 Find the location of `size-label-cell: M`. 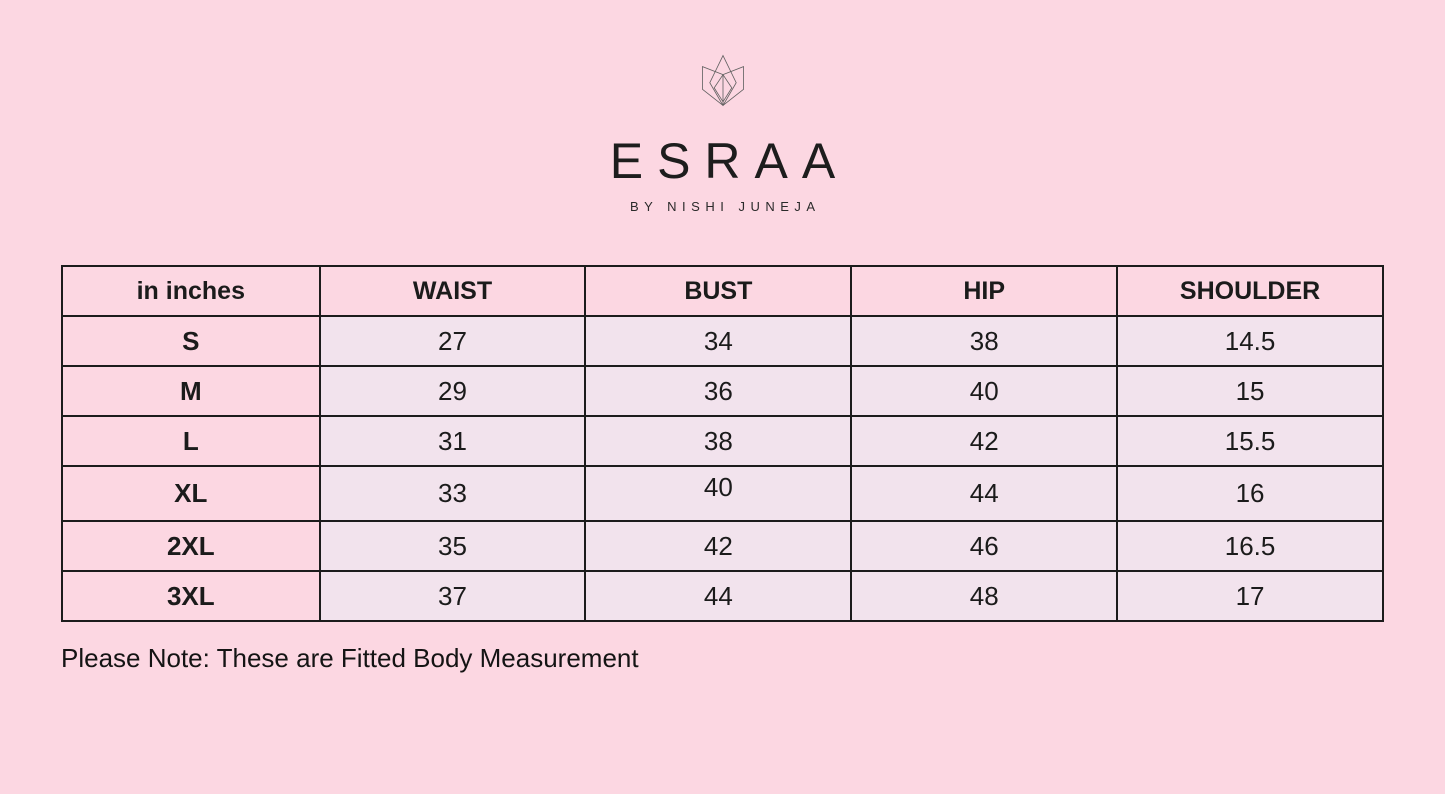

size-label-cell: M is located at coordinates (191, 391).